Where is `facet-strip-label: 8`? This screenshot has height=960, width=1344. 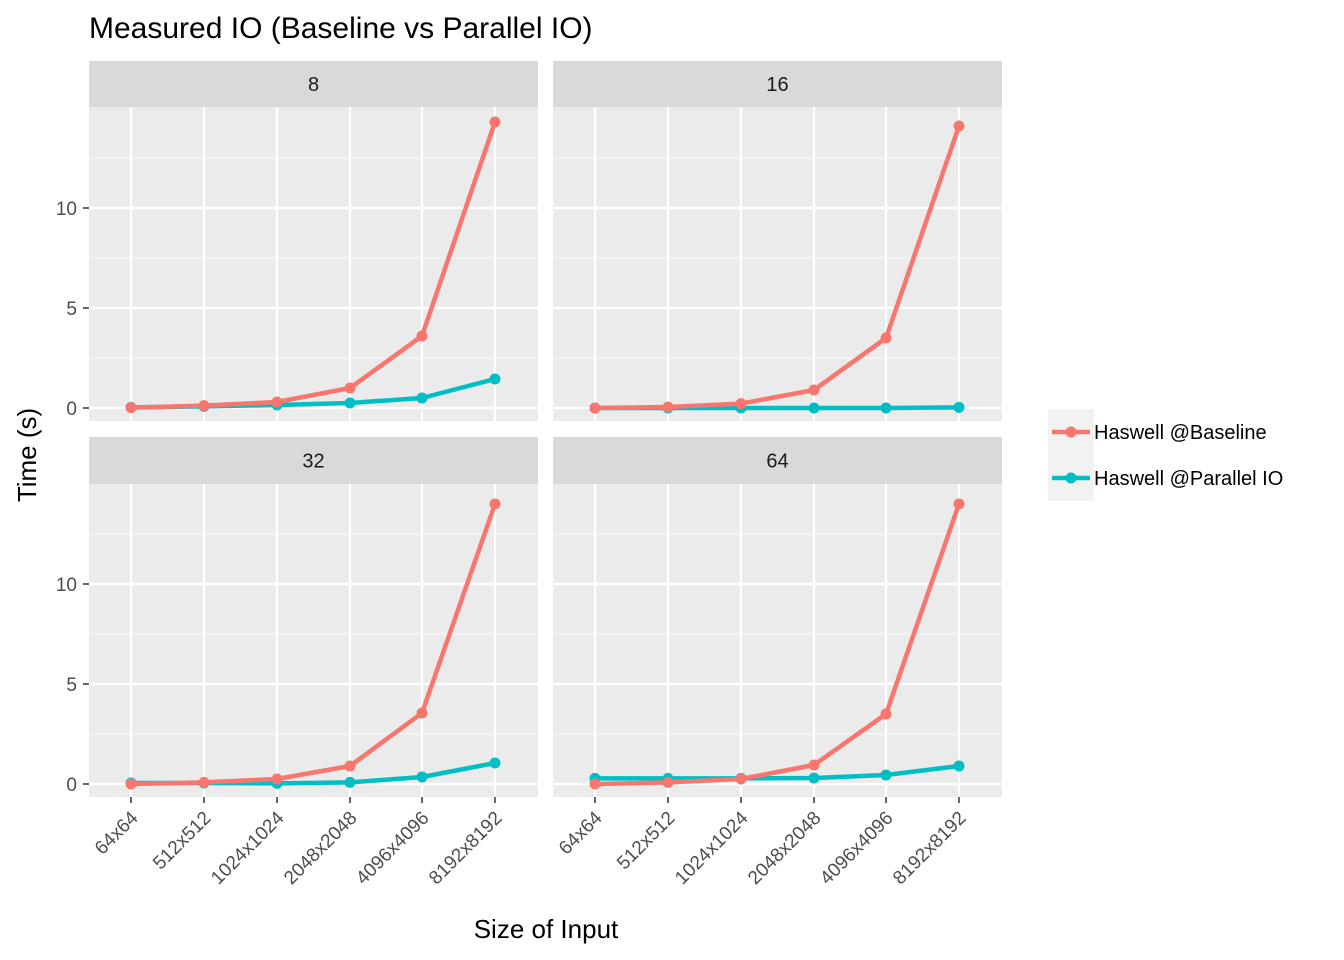
facet-strip-label: 8 is located at coordinates (313, 85).